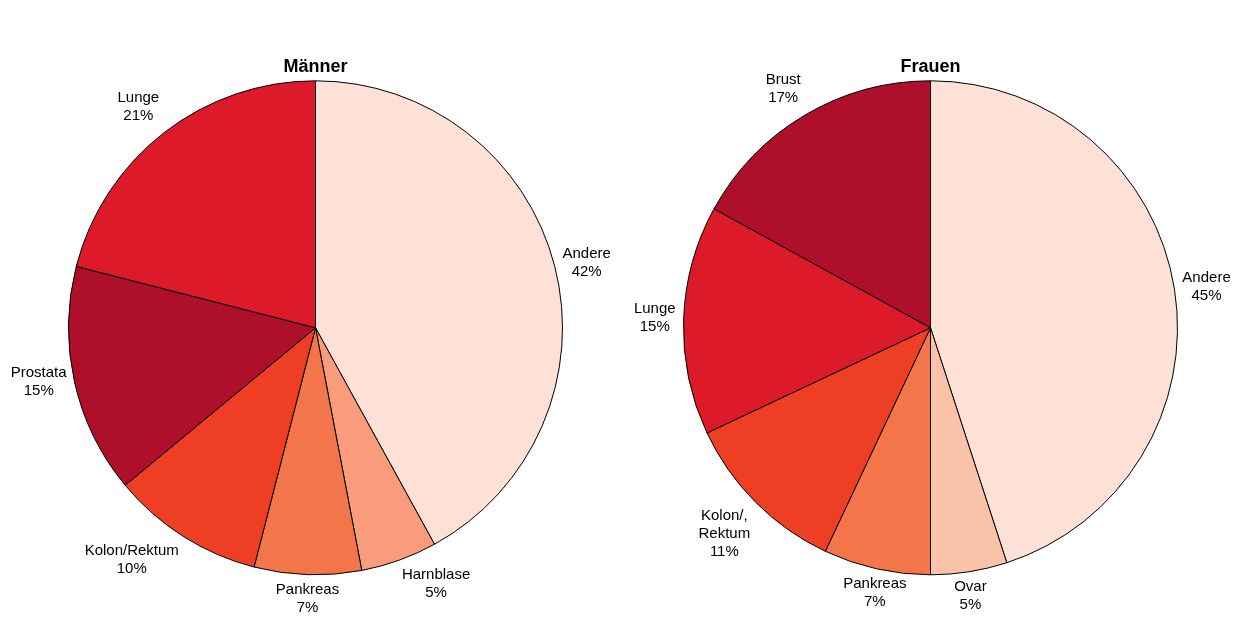 The width and height of the screenshot is (1239, 636). What do you see at coordinates (1206, 294) in the screenshot?
I see `data-label: 45%` at bounding box center [1206, 294].